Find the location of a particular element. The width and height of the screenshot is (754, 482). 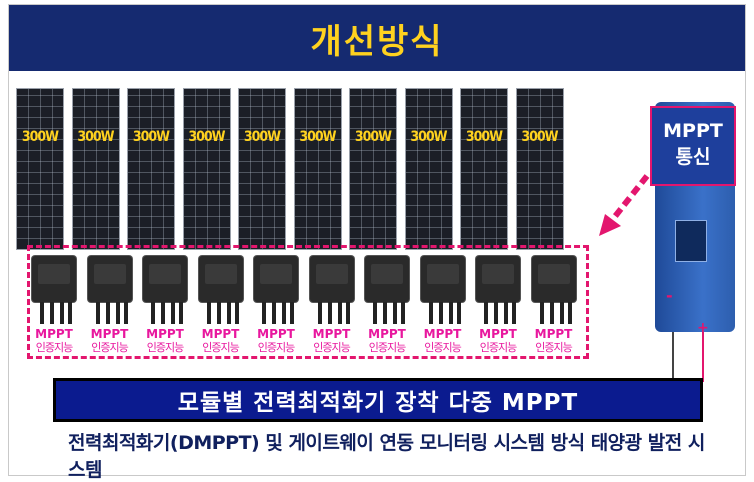

banner-text: 모듈별 전력최적화기 장착 다중 MPPT is located at coordinates (378, 403).